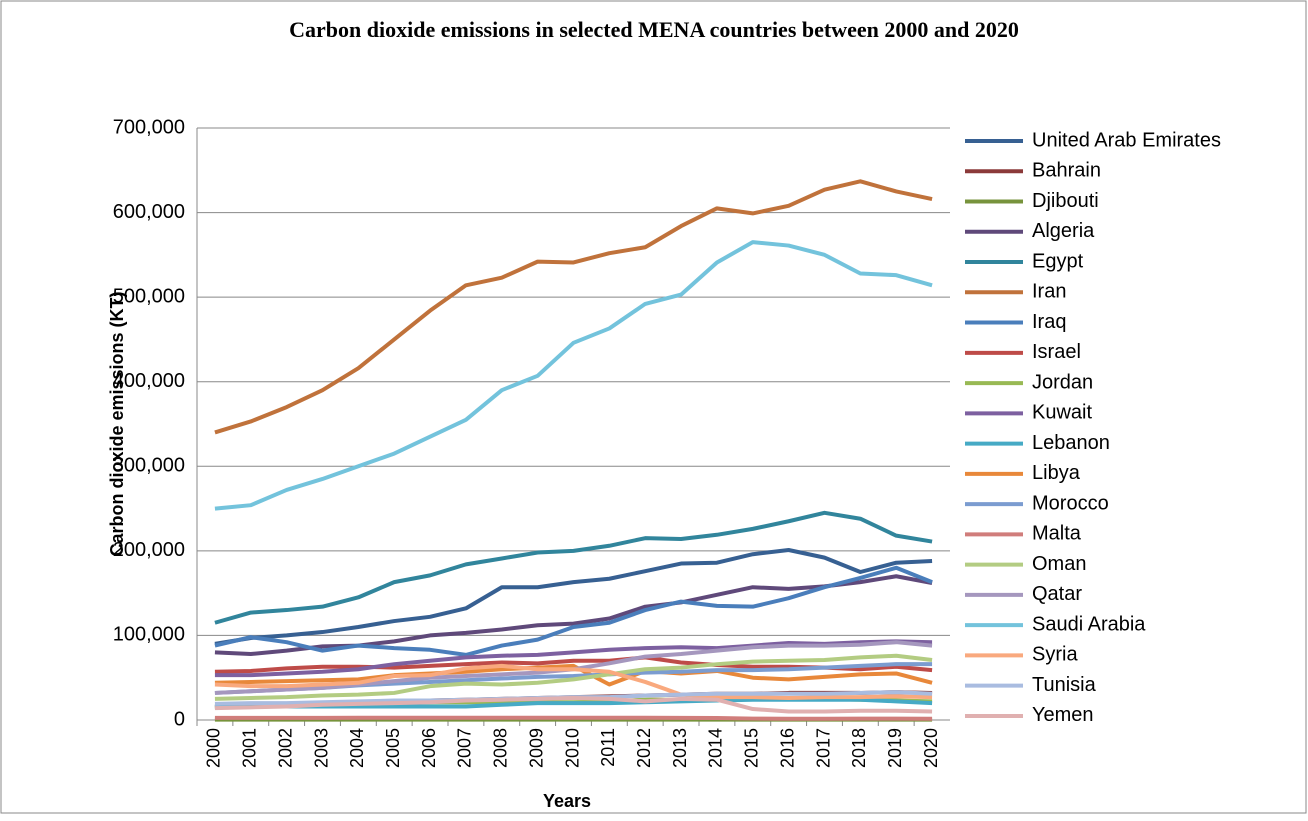  I want to click on x-tick-label: 2019, so click(895, 748).